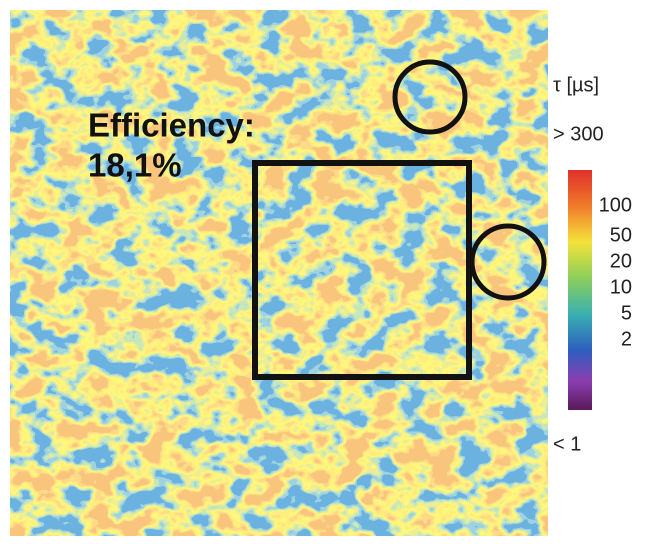 Image resolution: width=653 pixels, height=544 pixels. Describe the element at coordinates (621, 261) in the screenshot. I see `colorbar-label: 20` at that location.